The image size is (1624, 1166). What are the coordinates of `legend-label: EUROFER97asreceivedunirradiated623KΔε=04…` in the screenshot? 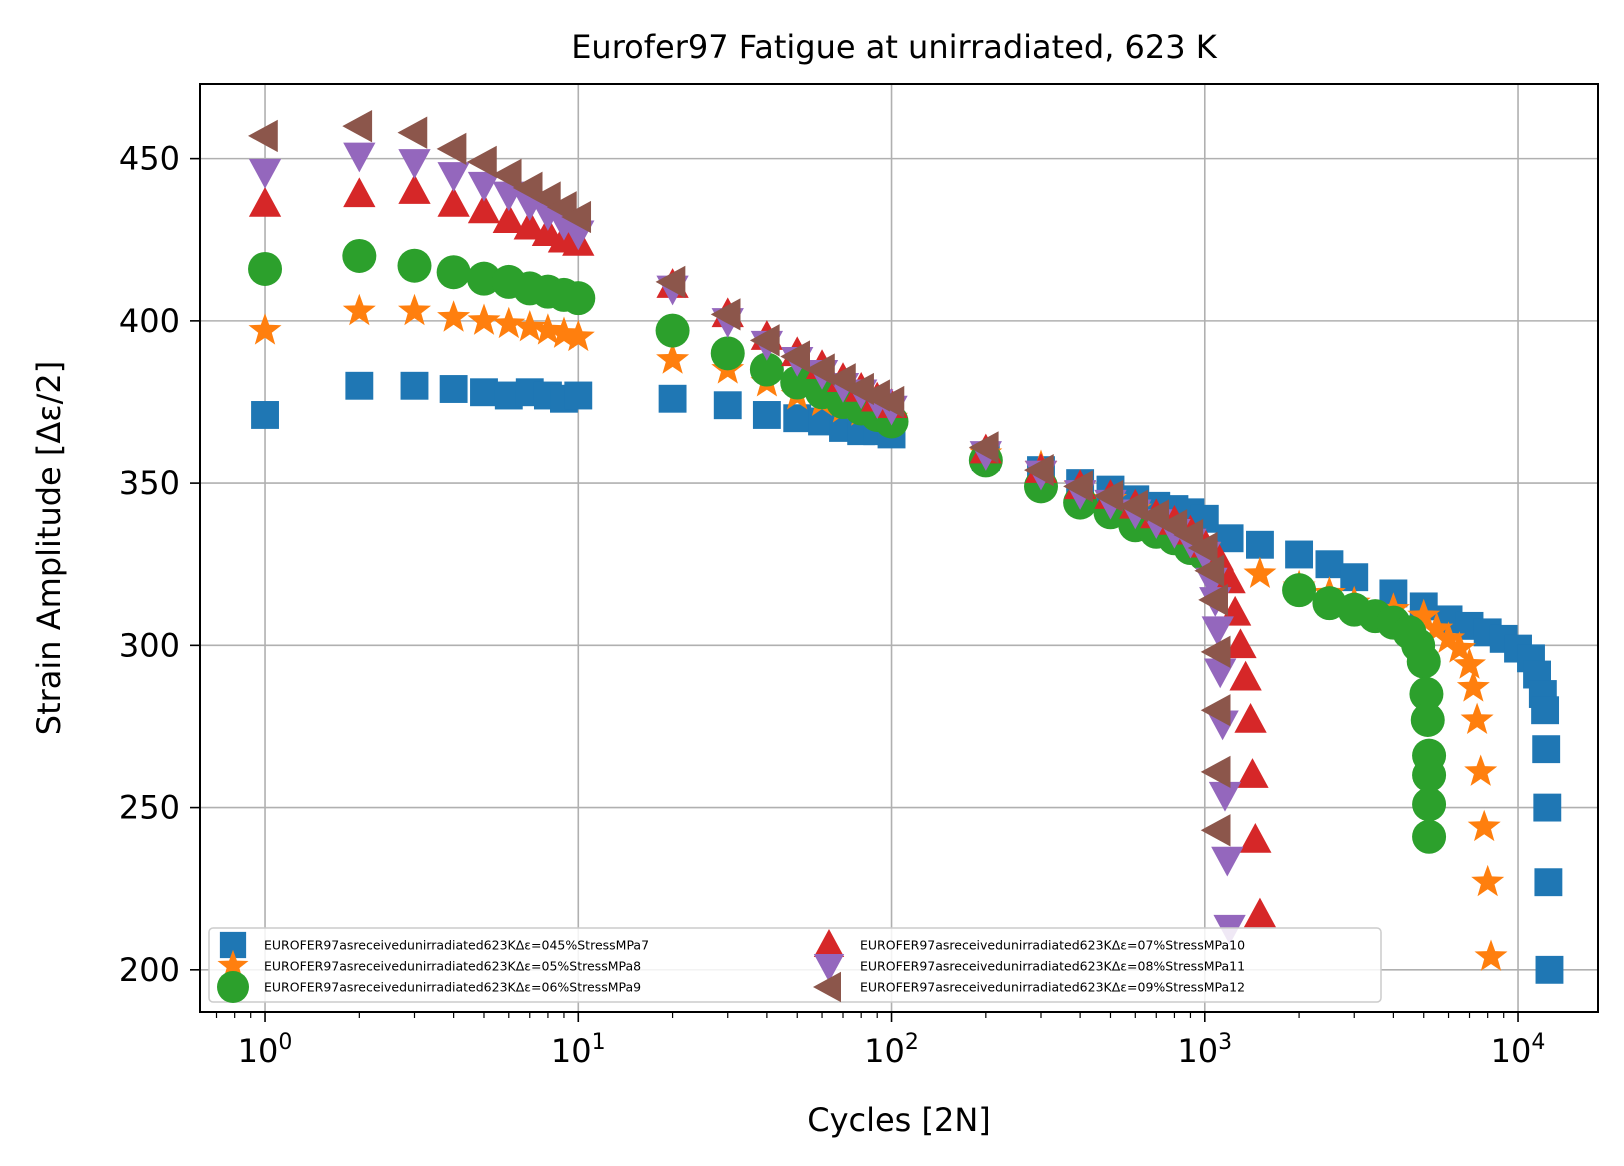 It's located at (456, 945).